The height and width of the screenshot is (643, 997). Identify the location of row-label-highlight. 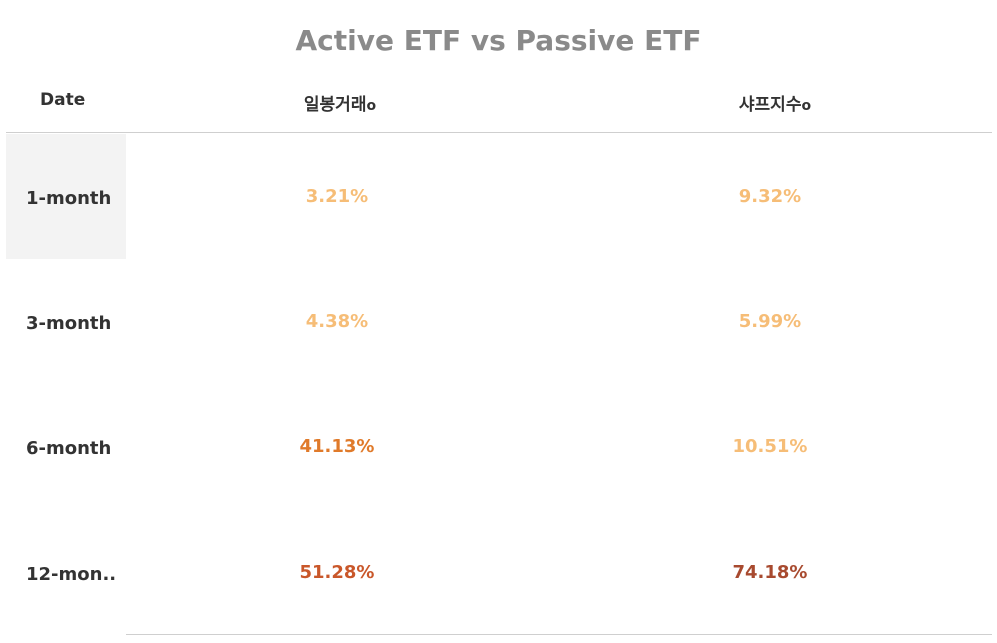
(66, 196).